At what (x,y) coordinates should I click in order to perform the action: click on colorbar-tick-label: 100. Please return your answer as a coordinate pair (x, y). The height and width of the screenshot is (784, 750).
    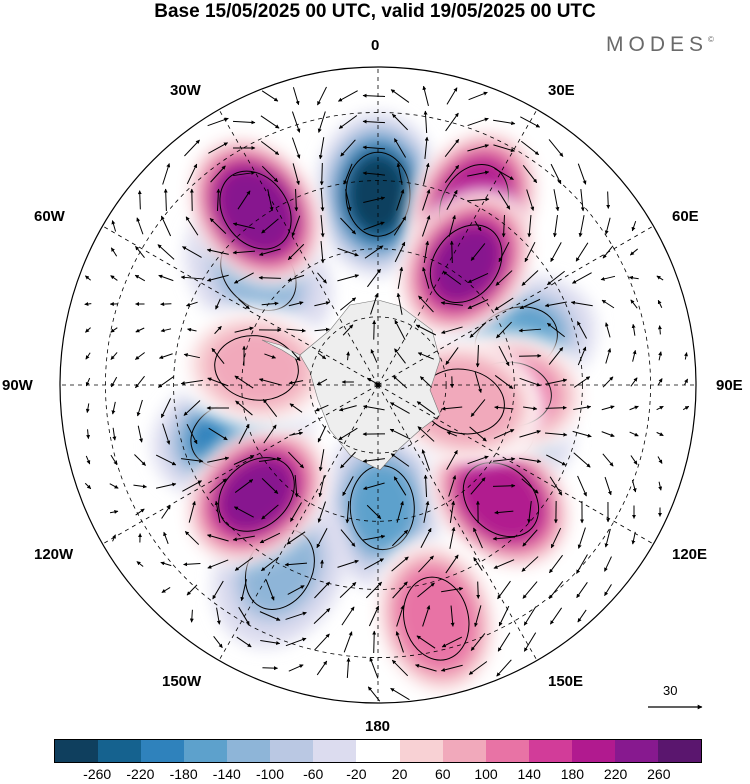
    Looking at the image, I should click on (485, 774).